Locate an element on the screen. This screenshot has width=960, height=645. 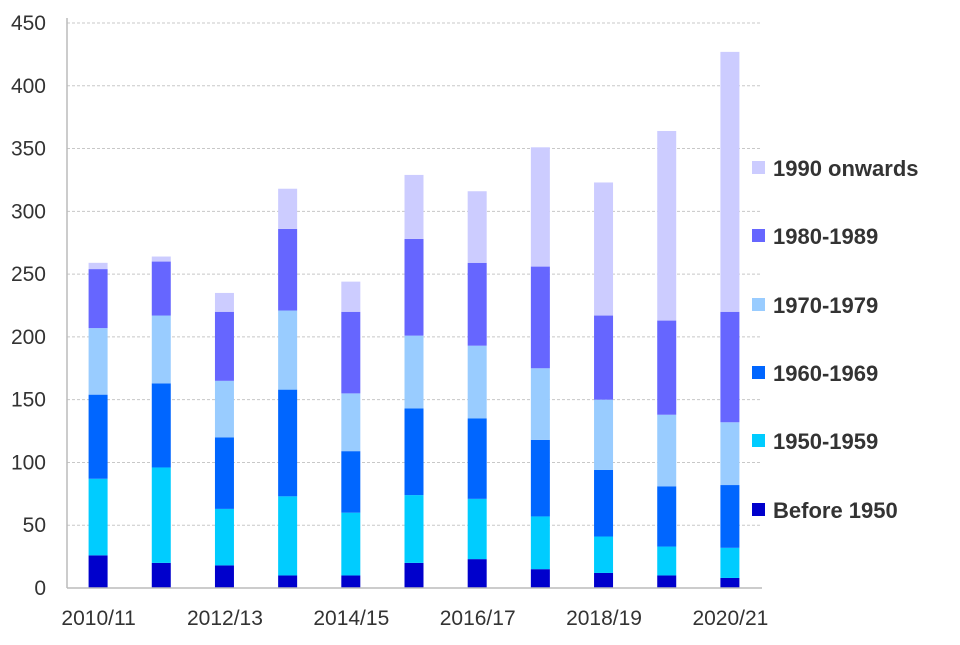
y-tick-label: 250 is located at coordinates (28, 274).